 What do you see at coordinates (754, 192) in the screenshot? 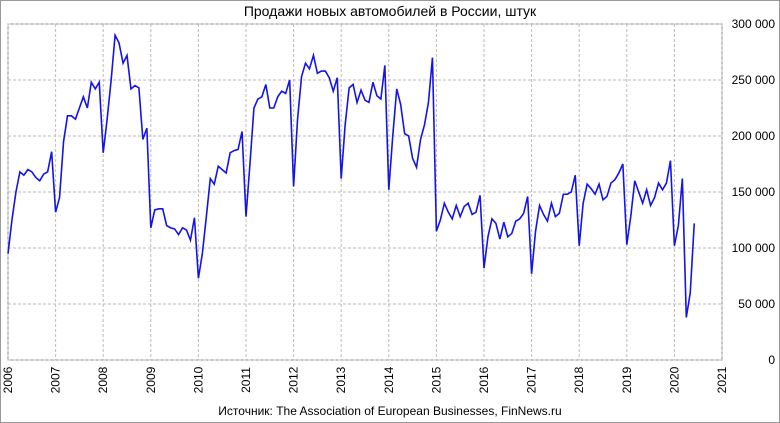
I see `y-tick-label: 150 000` at bounding box center [754, 192].